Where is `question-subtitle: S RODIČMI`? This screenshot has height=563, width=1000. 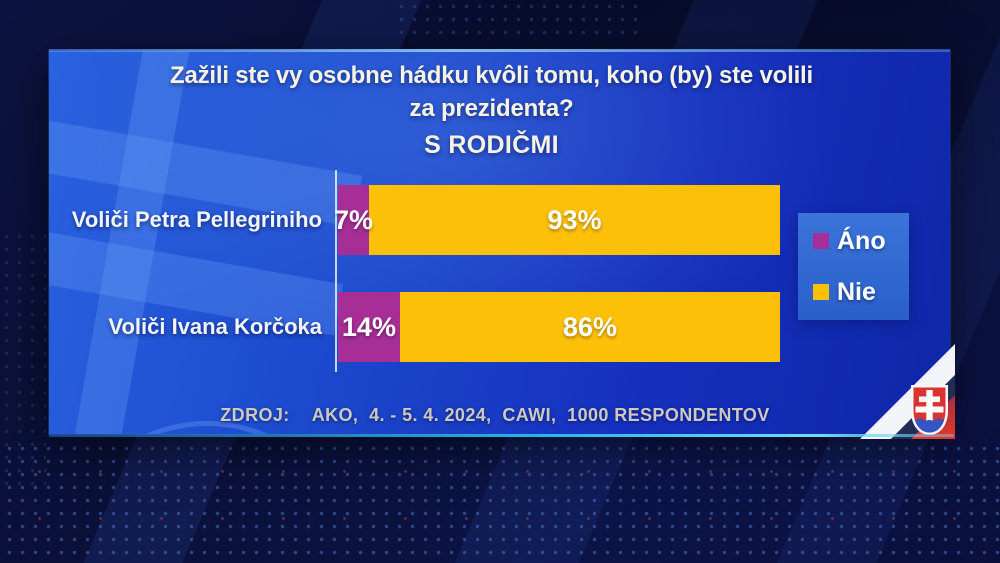 question-subtitle: S RODIČMI is located at coordinates (491, 145).